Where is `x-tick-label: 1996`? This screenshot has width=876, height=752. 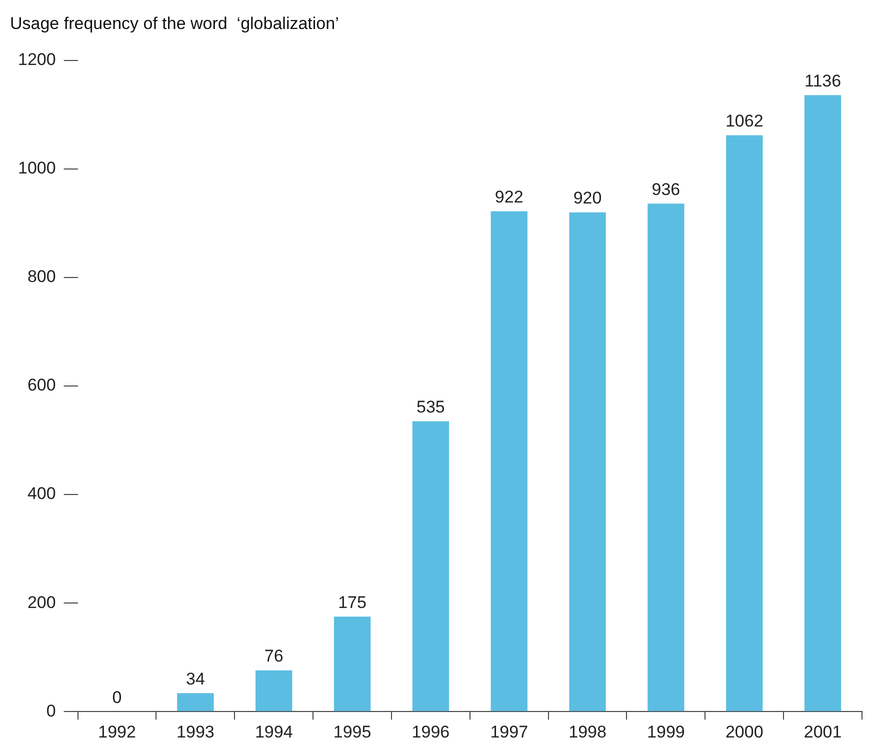 x-tick-label: 1996 is located at coordinates (431, 732).